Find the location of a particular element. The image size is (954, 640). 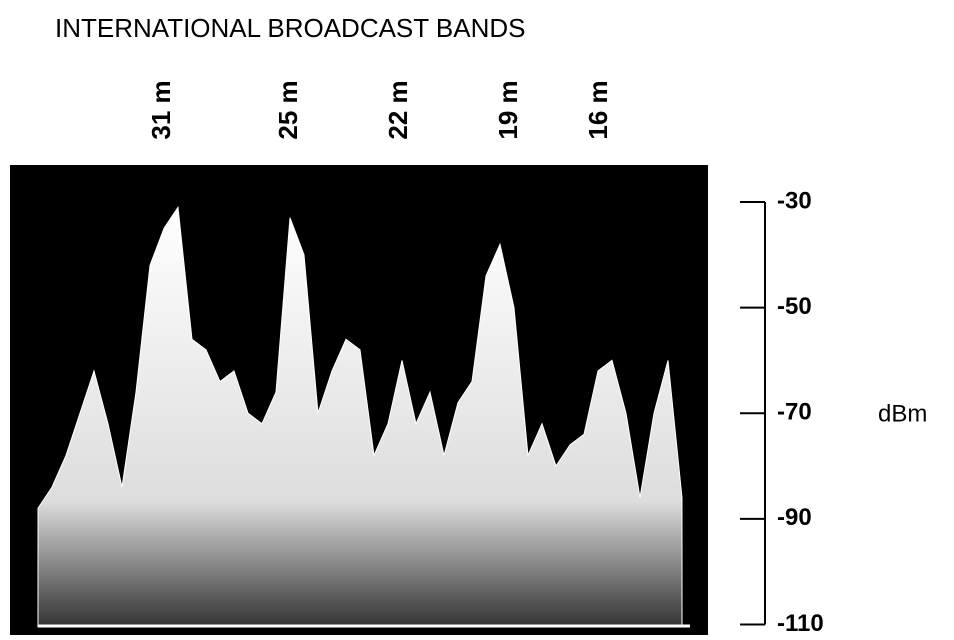

y-axis-label: dBm is located at coordinates (902, 413).